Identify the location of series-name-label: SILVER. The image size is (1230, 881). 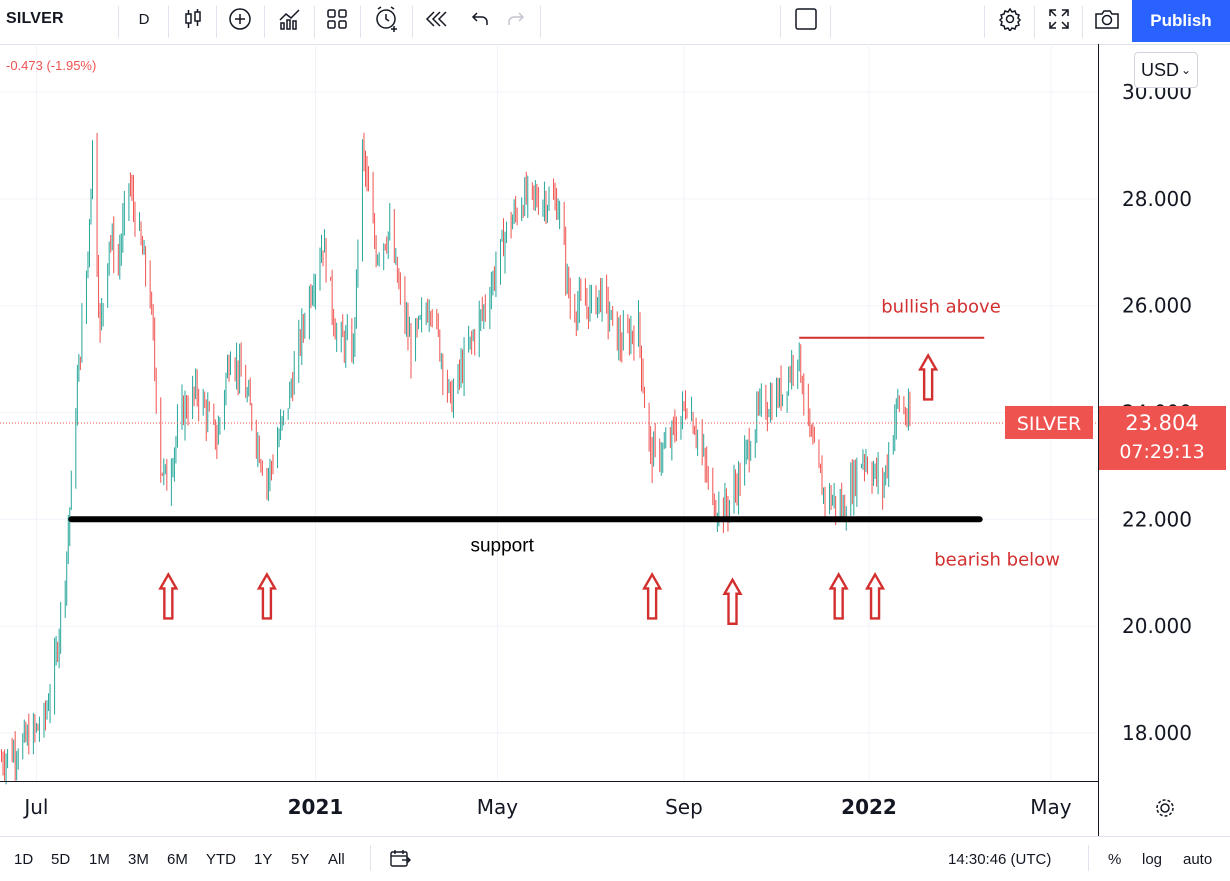
(1049, 424).